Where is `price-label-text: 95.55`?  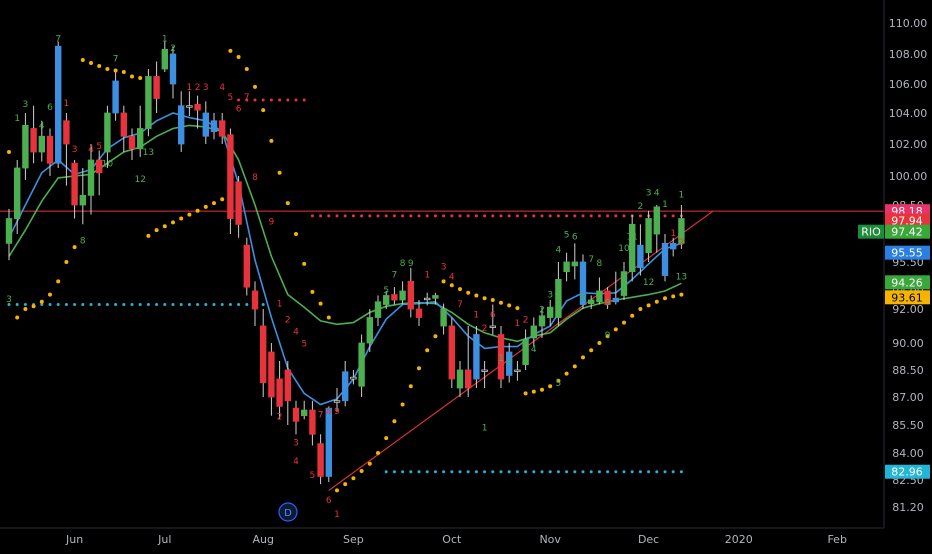 price-label-text: 95.55 is located at coordinates (907, 253).